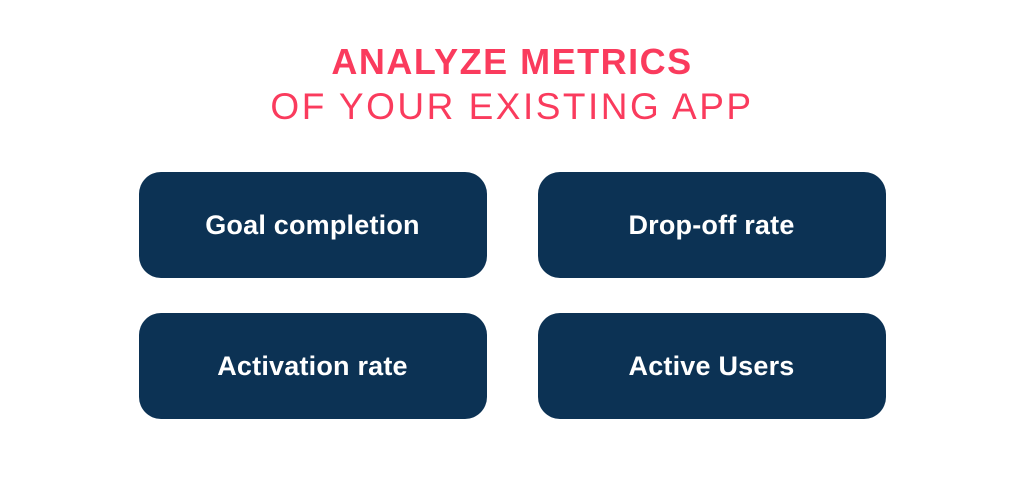 The image size is (1024, 484). I want to click on metric-label: Drop-off rate, so click(711, 224).